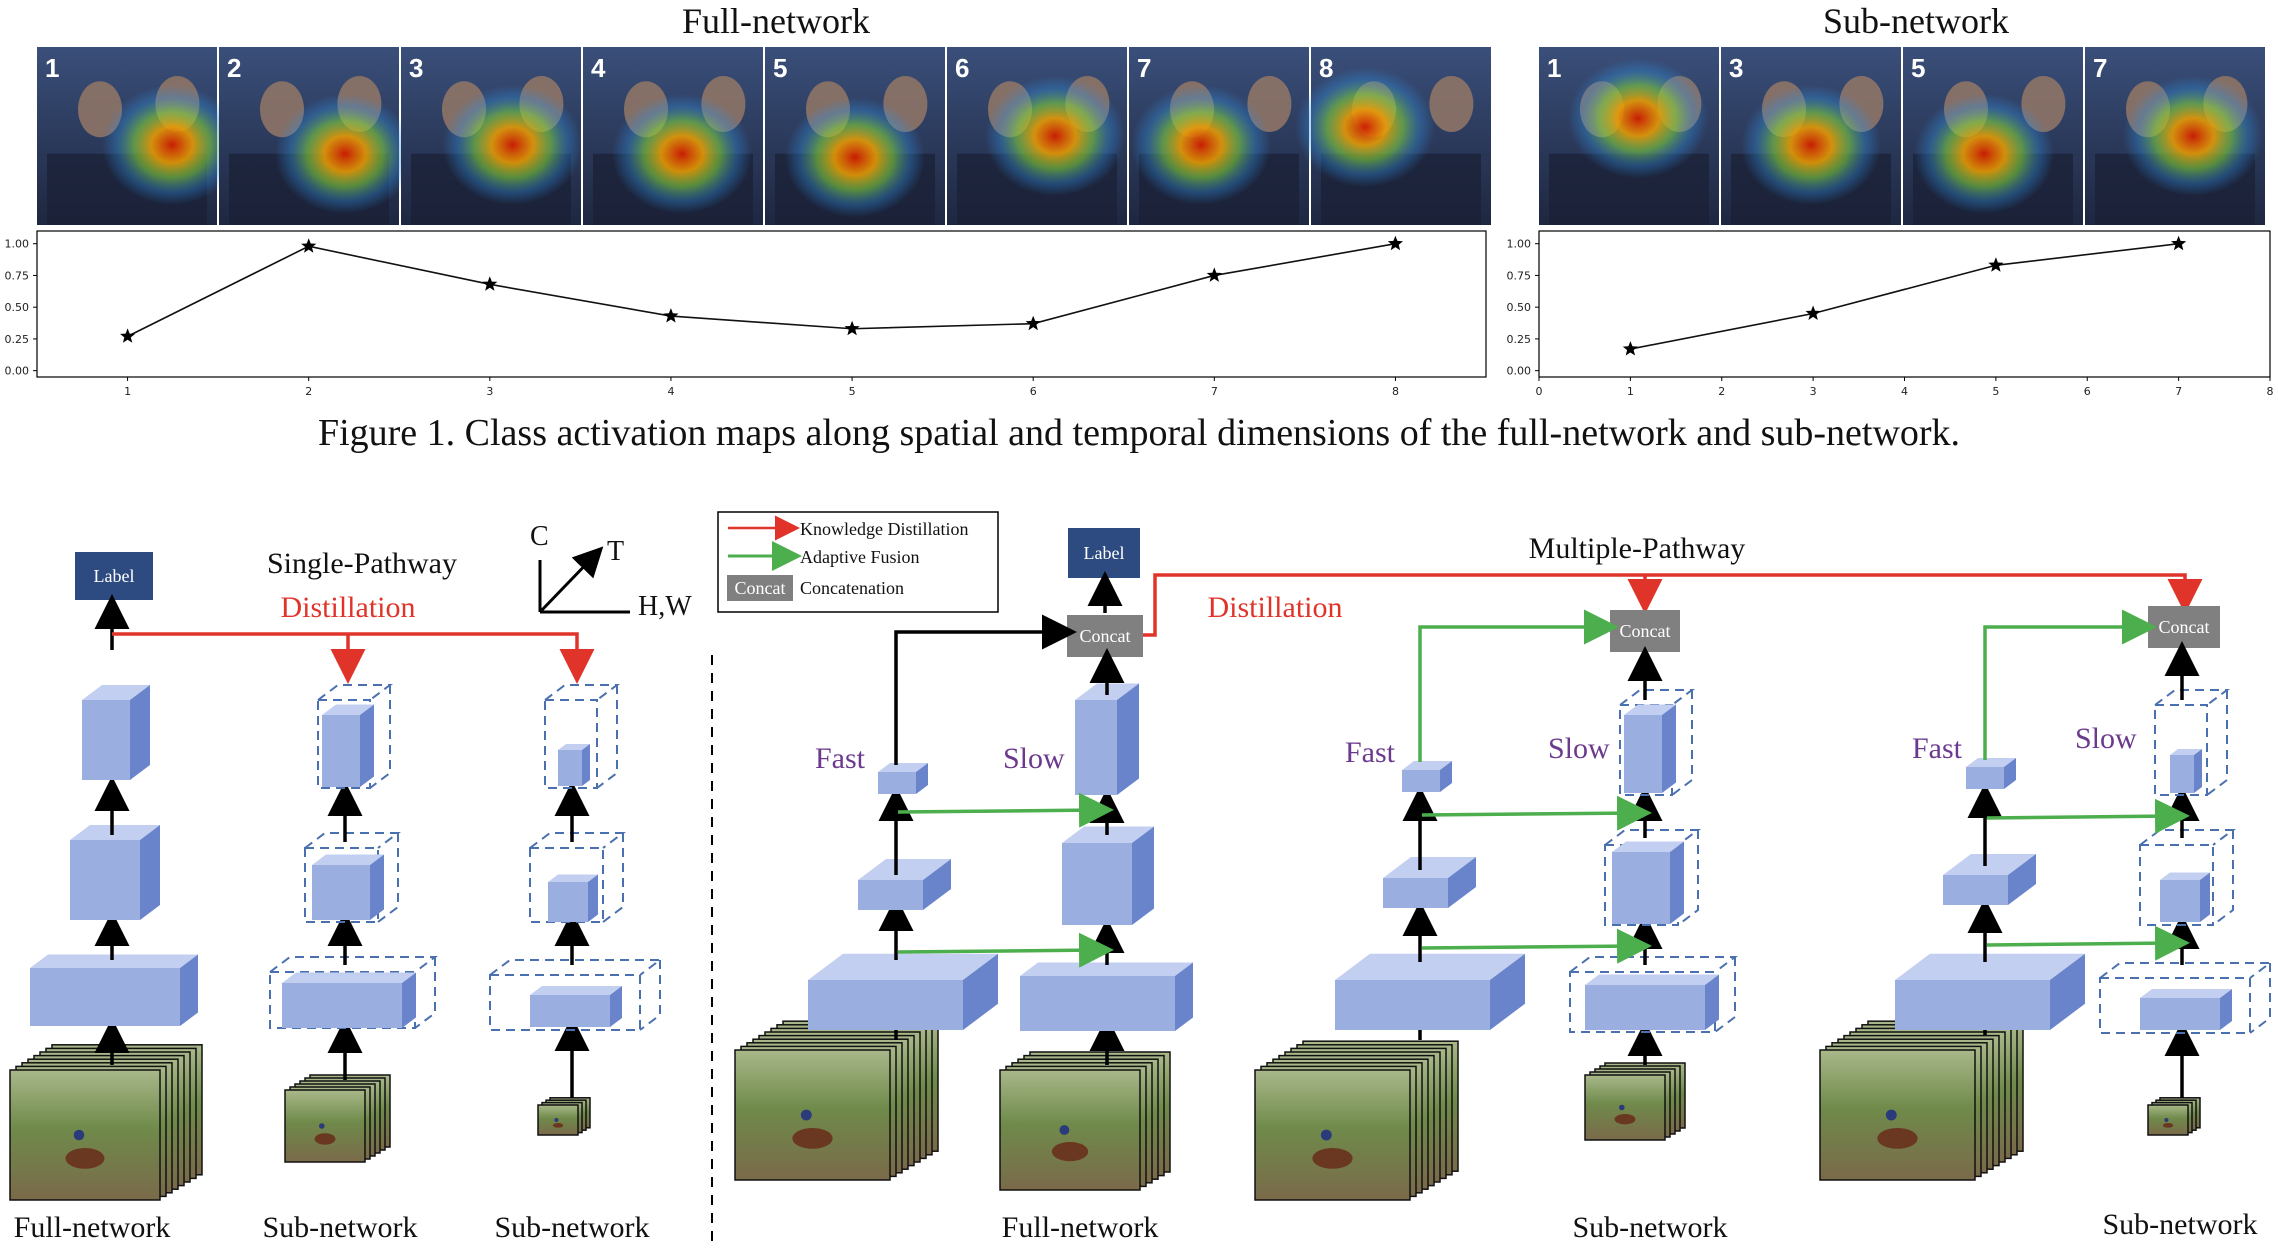 This screenshot has height=1250, width=2278. Describe the element at coordinates (1275, 607) in the screenshot. I see `multi-distillation-label: Distillation` at that location.